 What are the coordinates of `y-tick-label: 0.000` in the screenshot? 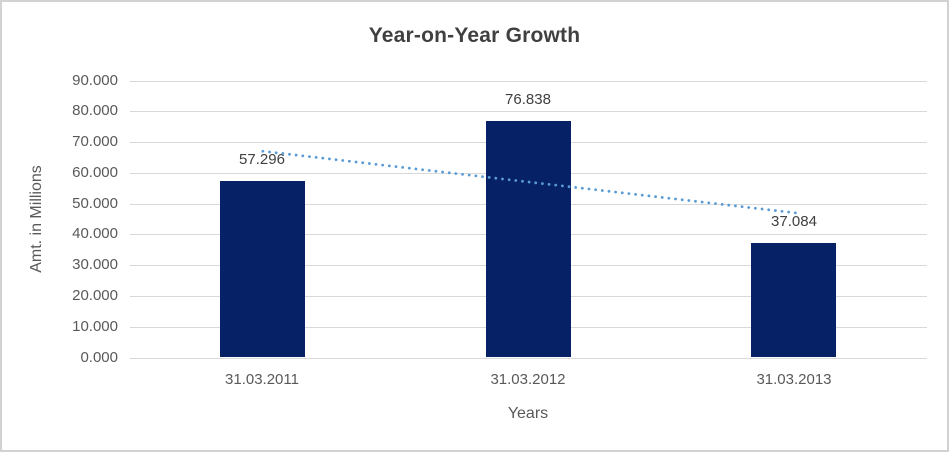 It's located at (99, 357).